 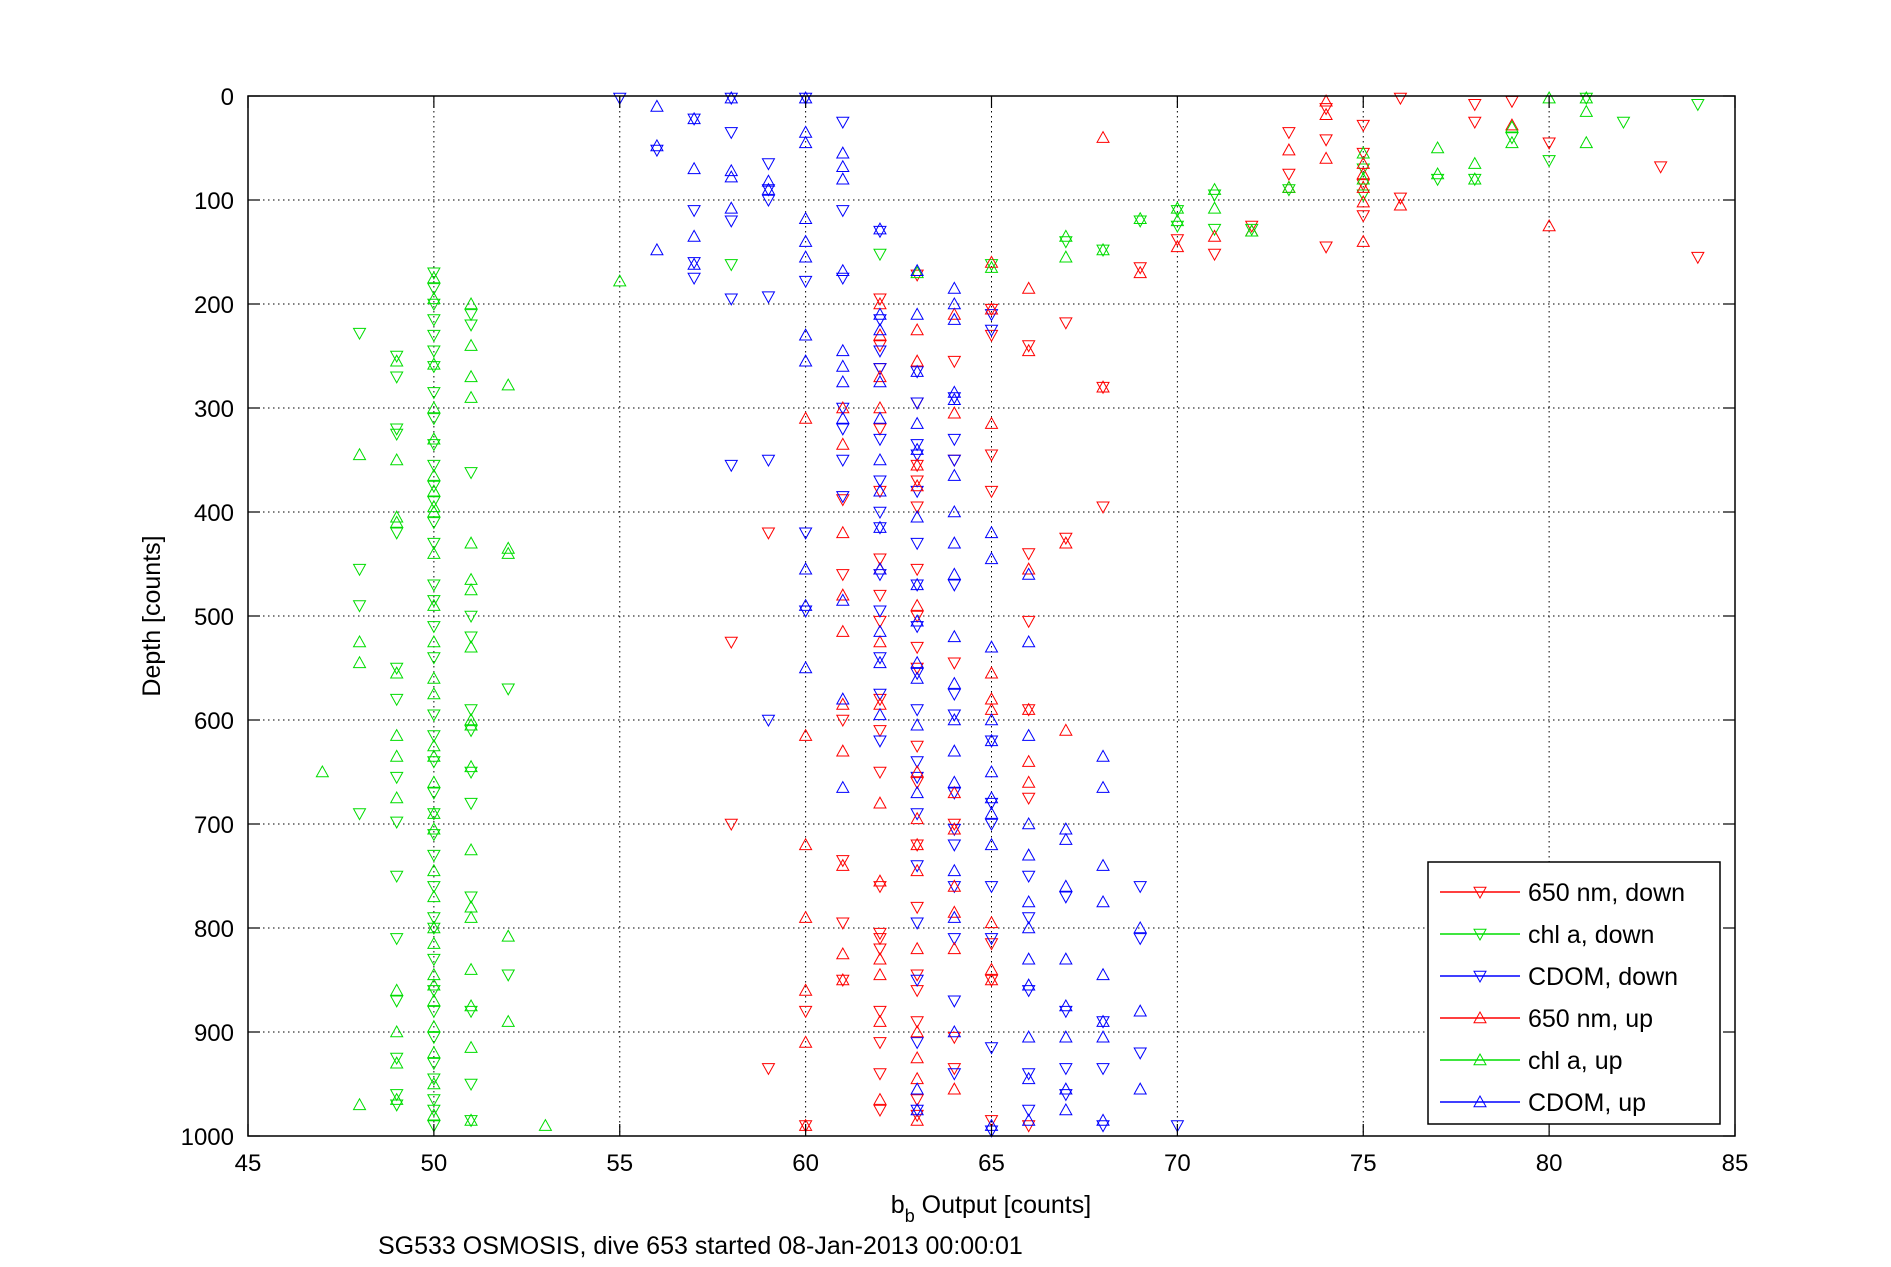 I want to click on y-tick-label: 600, so click(x=214, y=721).